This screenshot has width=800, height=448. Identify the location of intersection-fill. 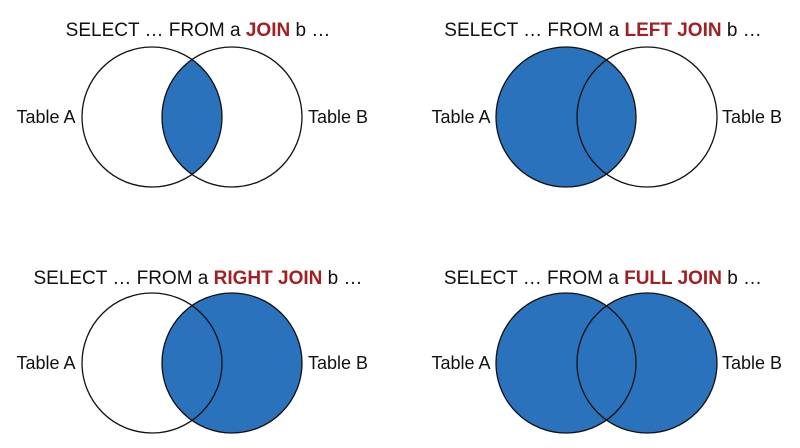
(192, 117).